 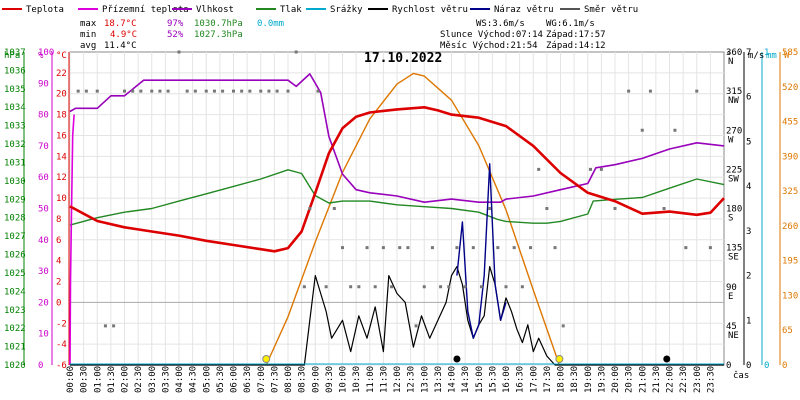 What do you see at coordinates (589, 379) in the screenshot?
I see `x-tick-label: 19:00` at bounding box center [589, 379].